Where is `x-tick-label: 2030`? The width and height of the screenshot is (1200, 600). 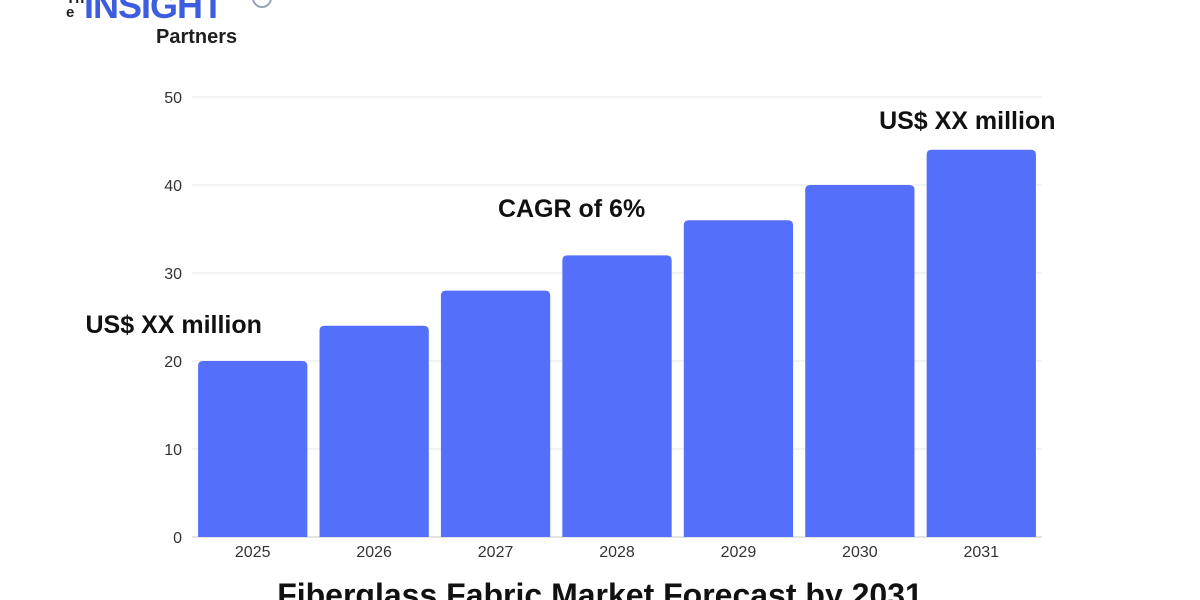
x-tick-label: 2030 is located at coordinates (860, 552).